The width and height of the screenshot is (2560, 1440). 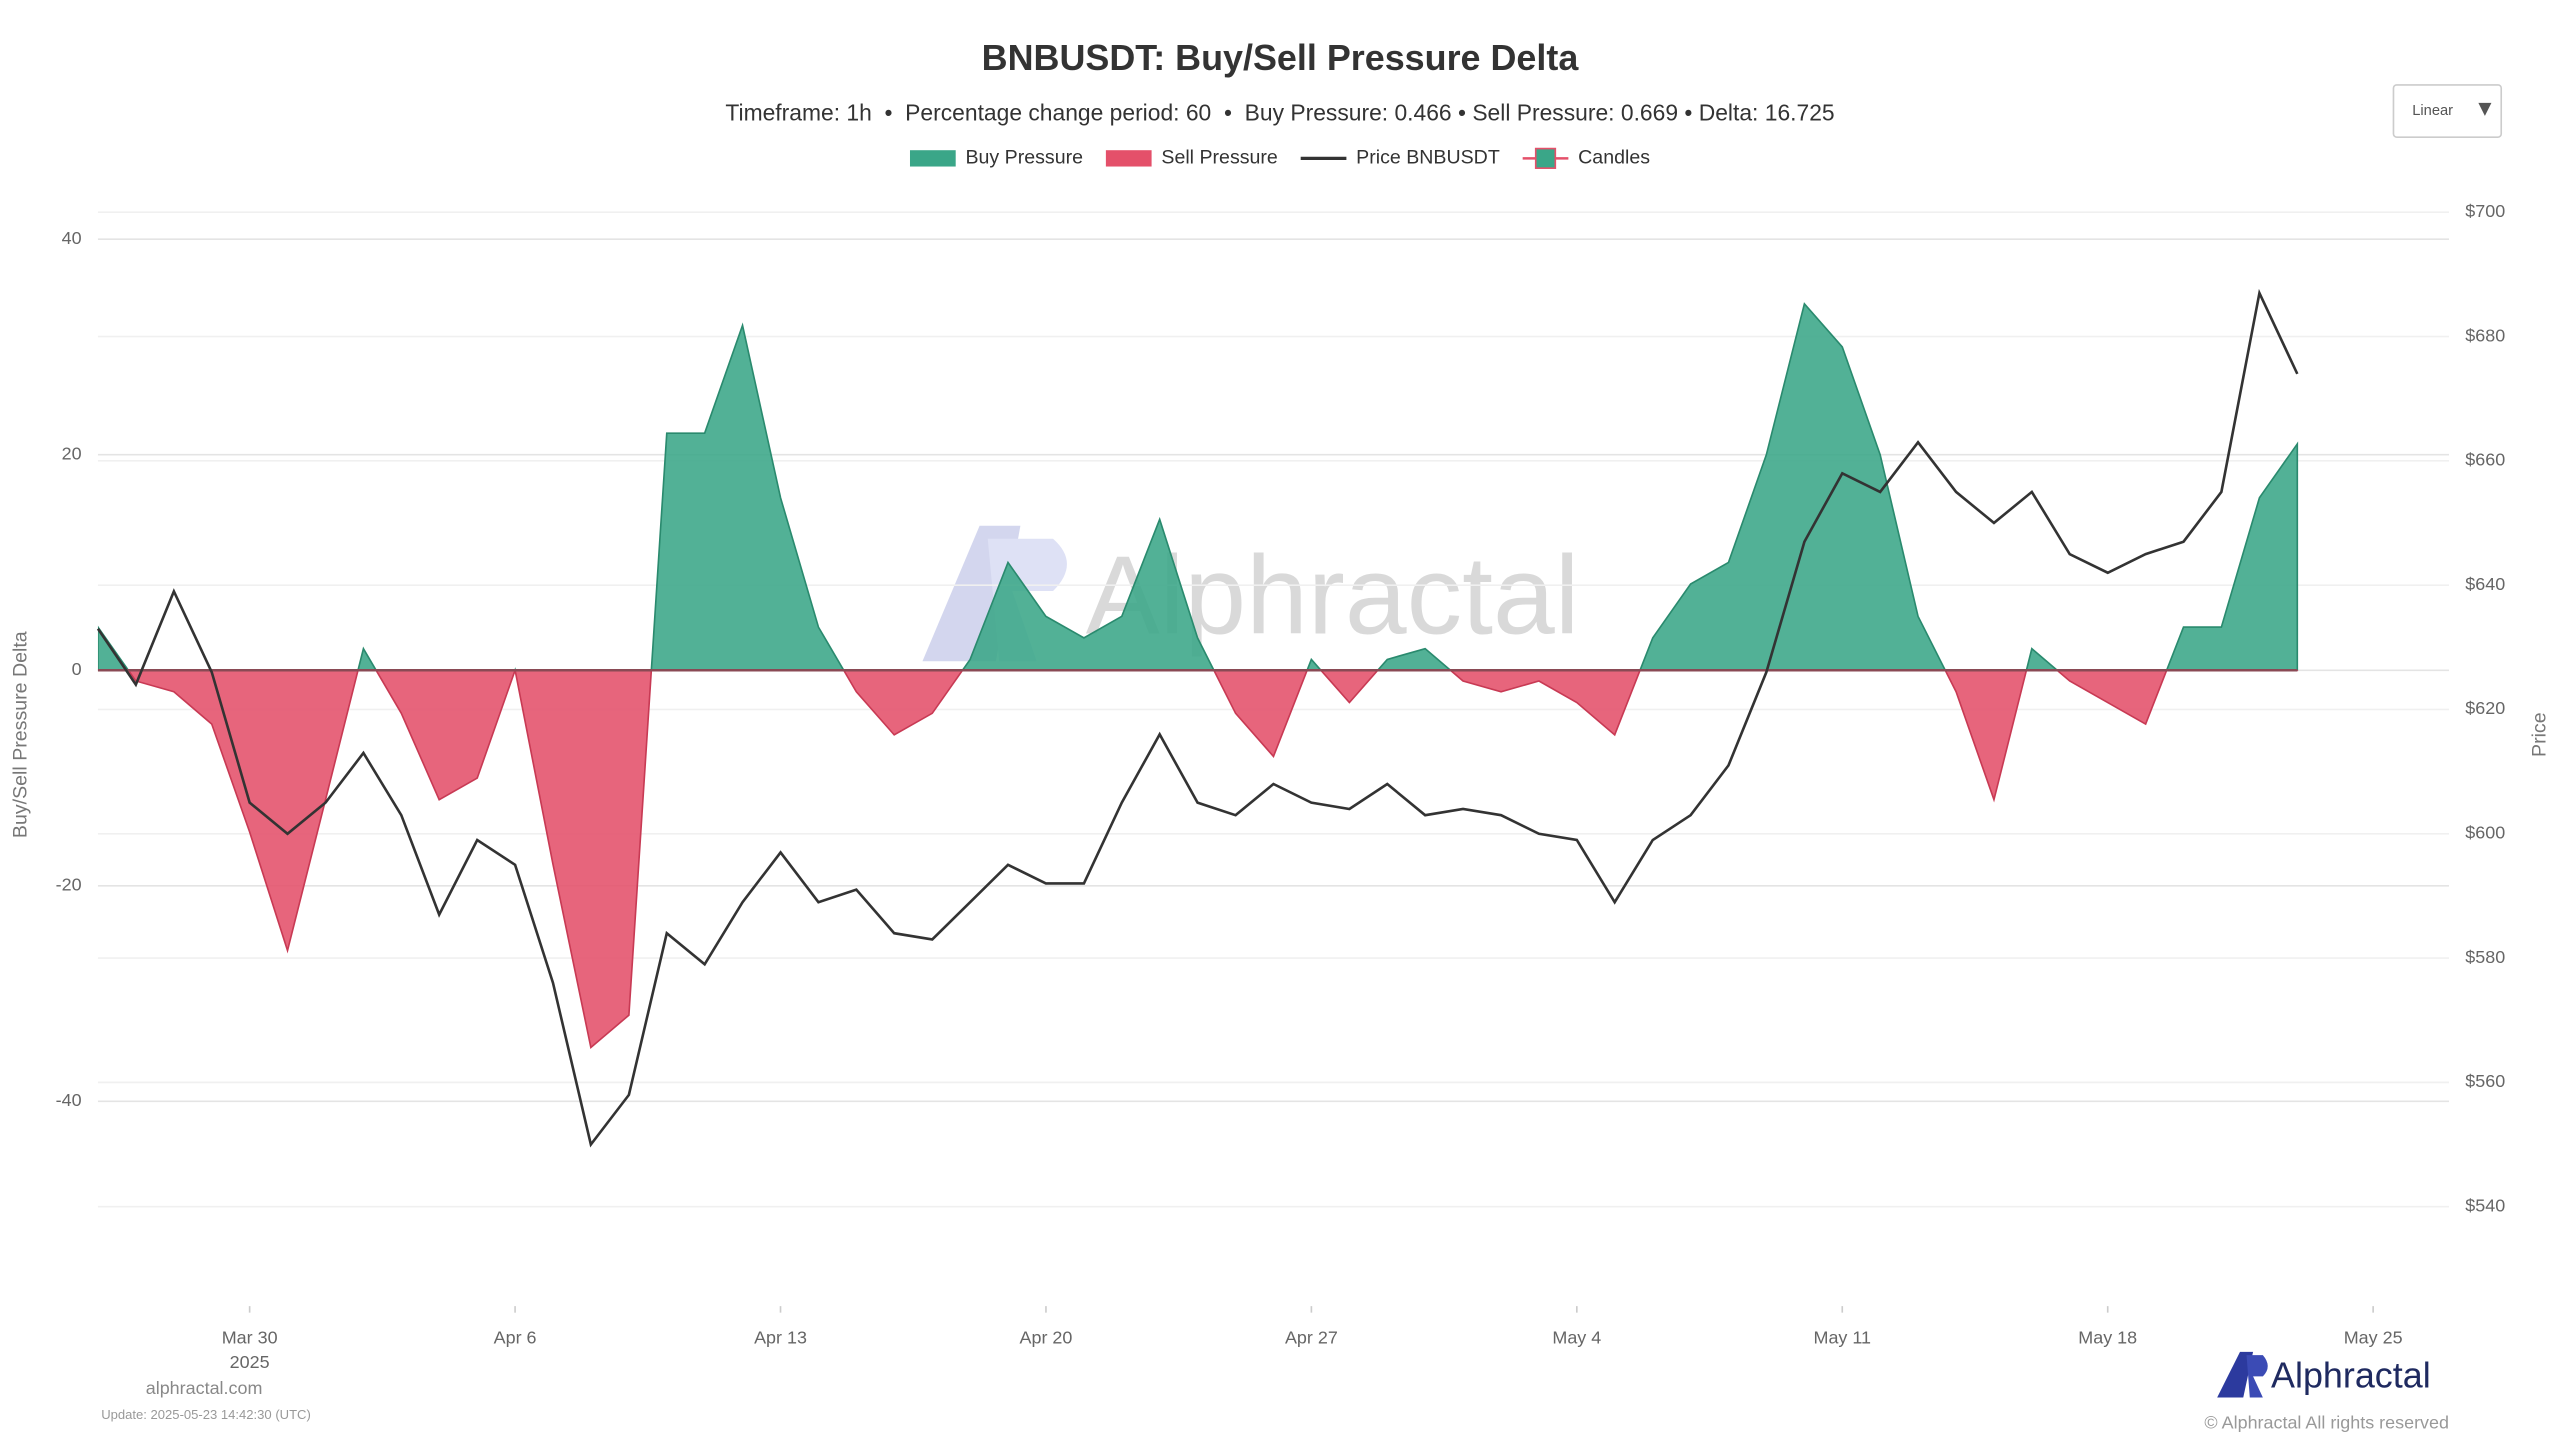 I want to click on legend-label: Sell Pressure, so click(x=1219, y=158).